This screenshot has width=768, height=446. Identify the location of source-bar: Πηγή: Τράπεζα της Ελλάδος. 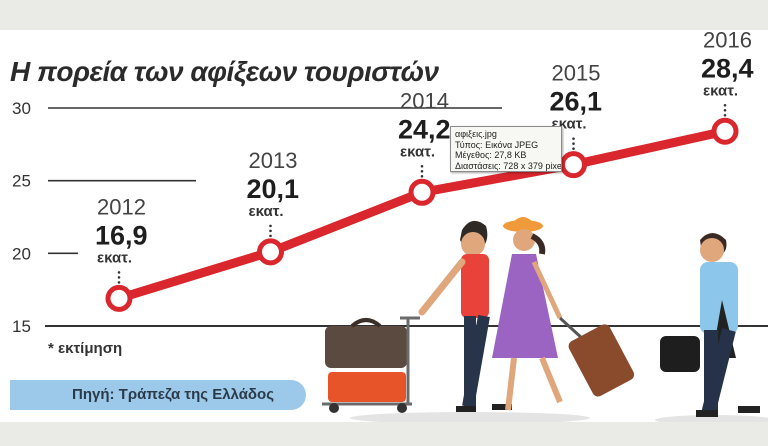
(158, 395).